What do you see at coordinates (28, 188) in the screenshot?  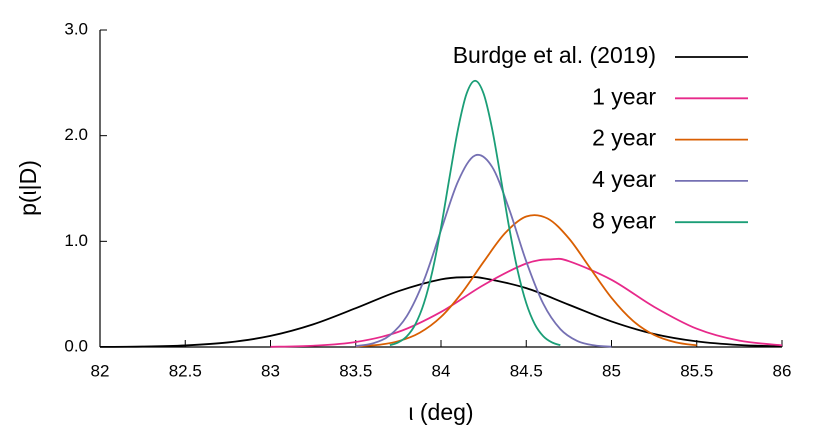 I see `y-axis-label: p(ι|D)` at bounding box center [28, 188].